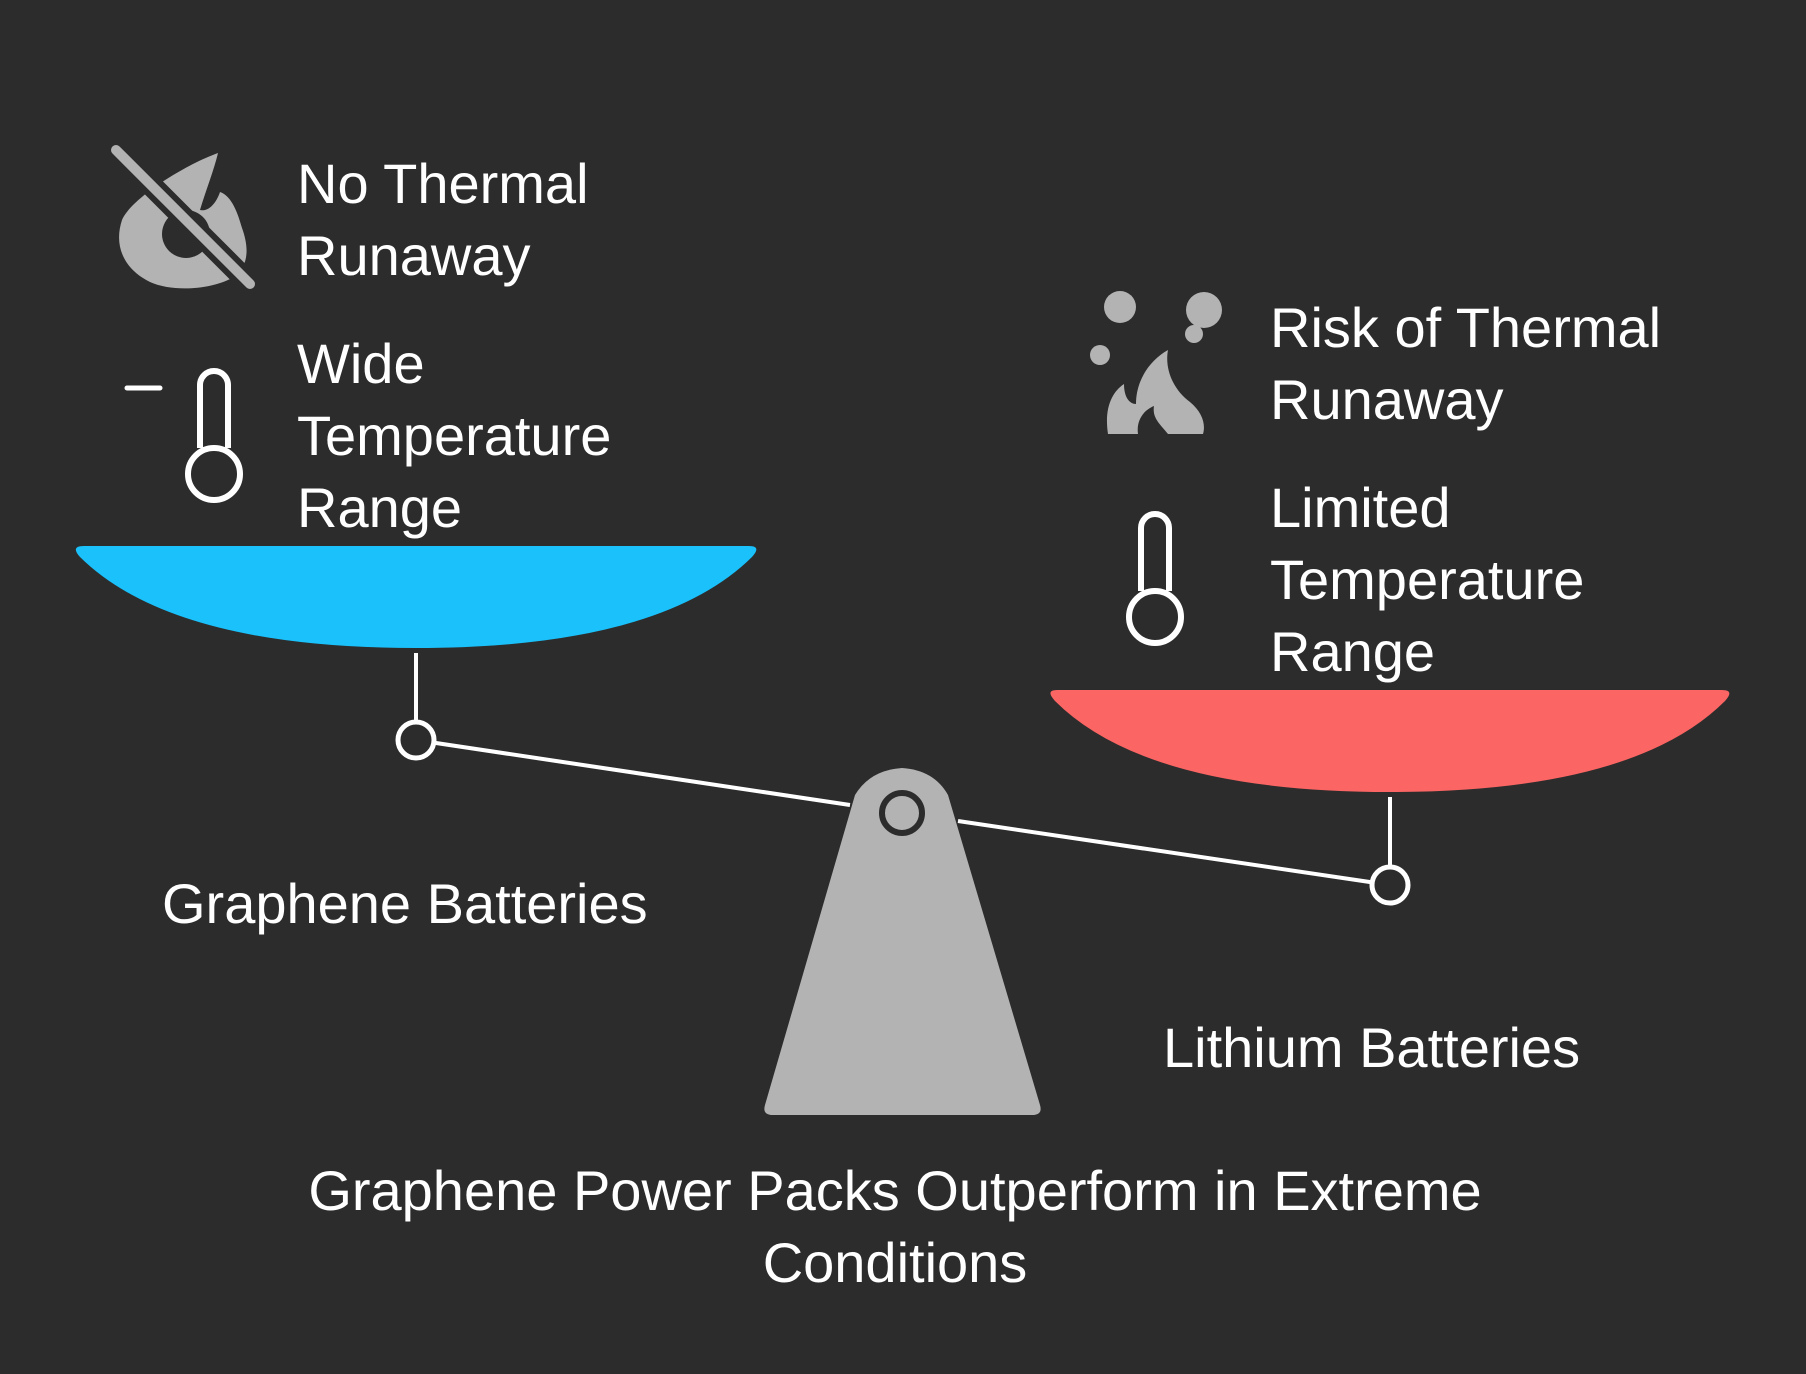 This screenshot has width=1806, height=1374. I want to click on risk-of-thermal-runaway-label: Risk of Thermal Runaway, so click(1466, 363).